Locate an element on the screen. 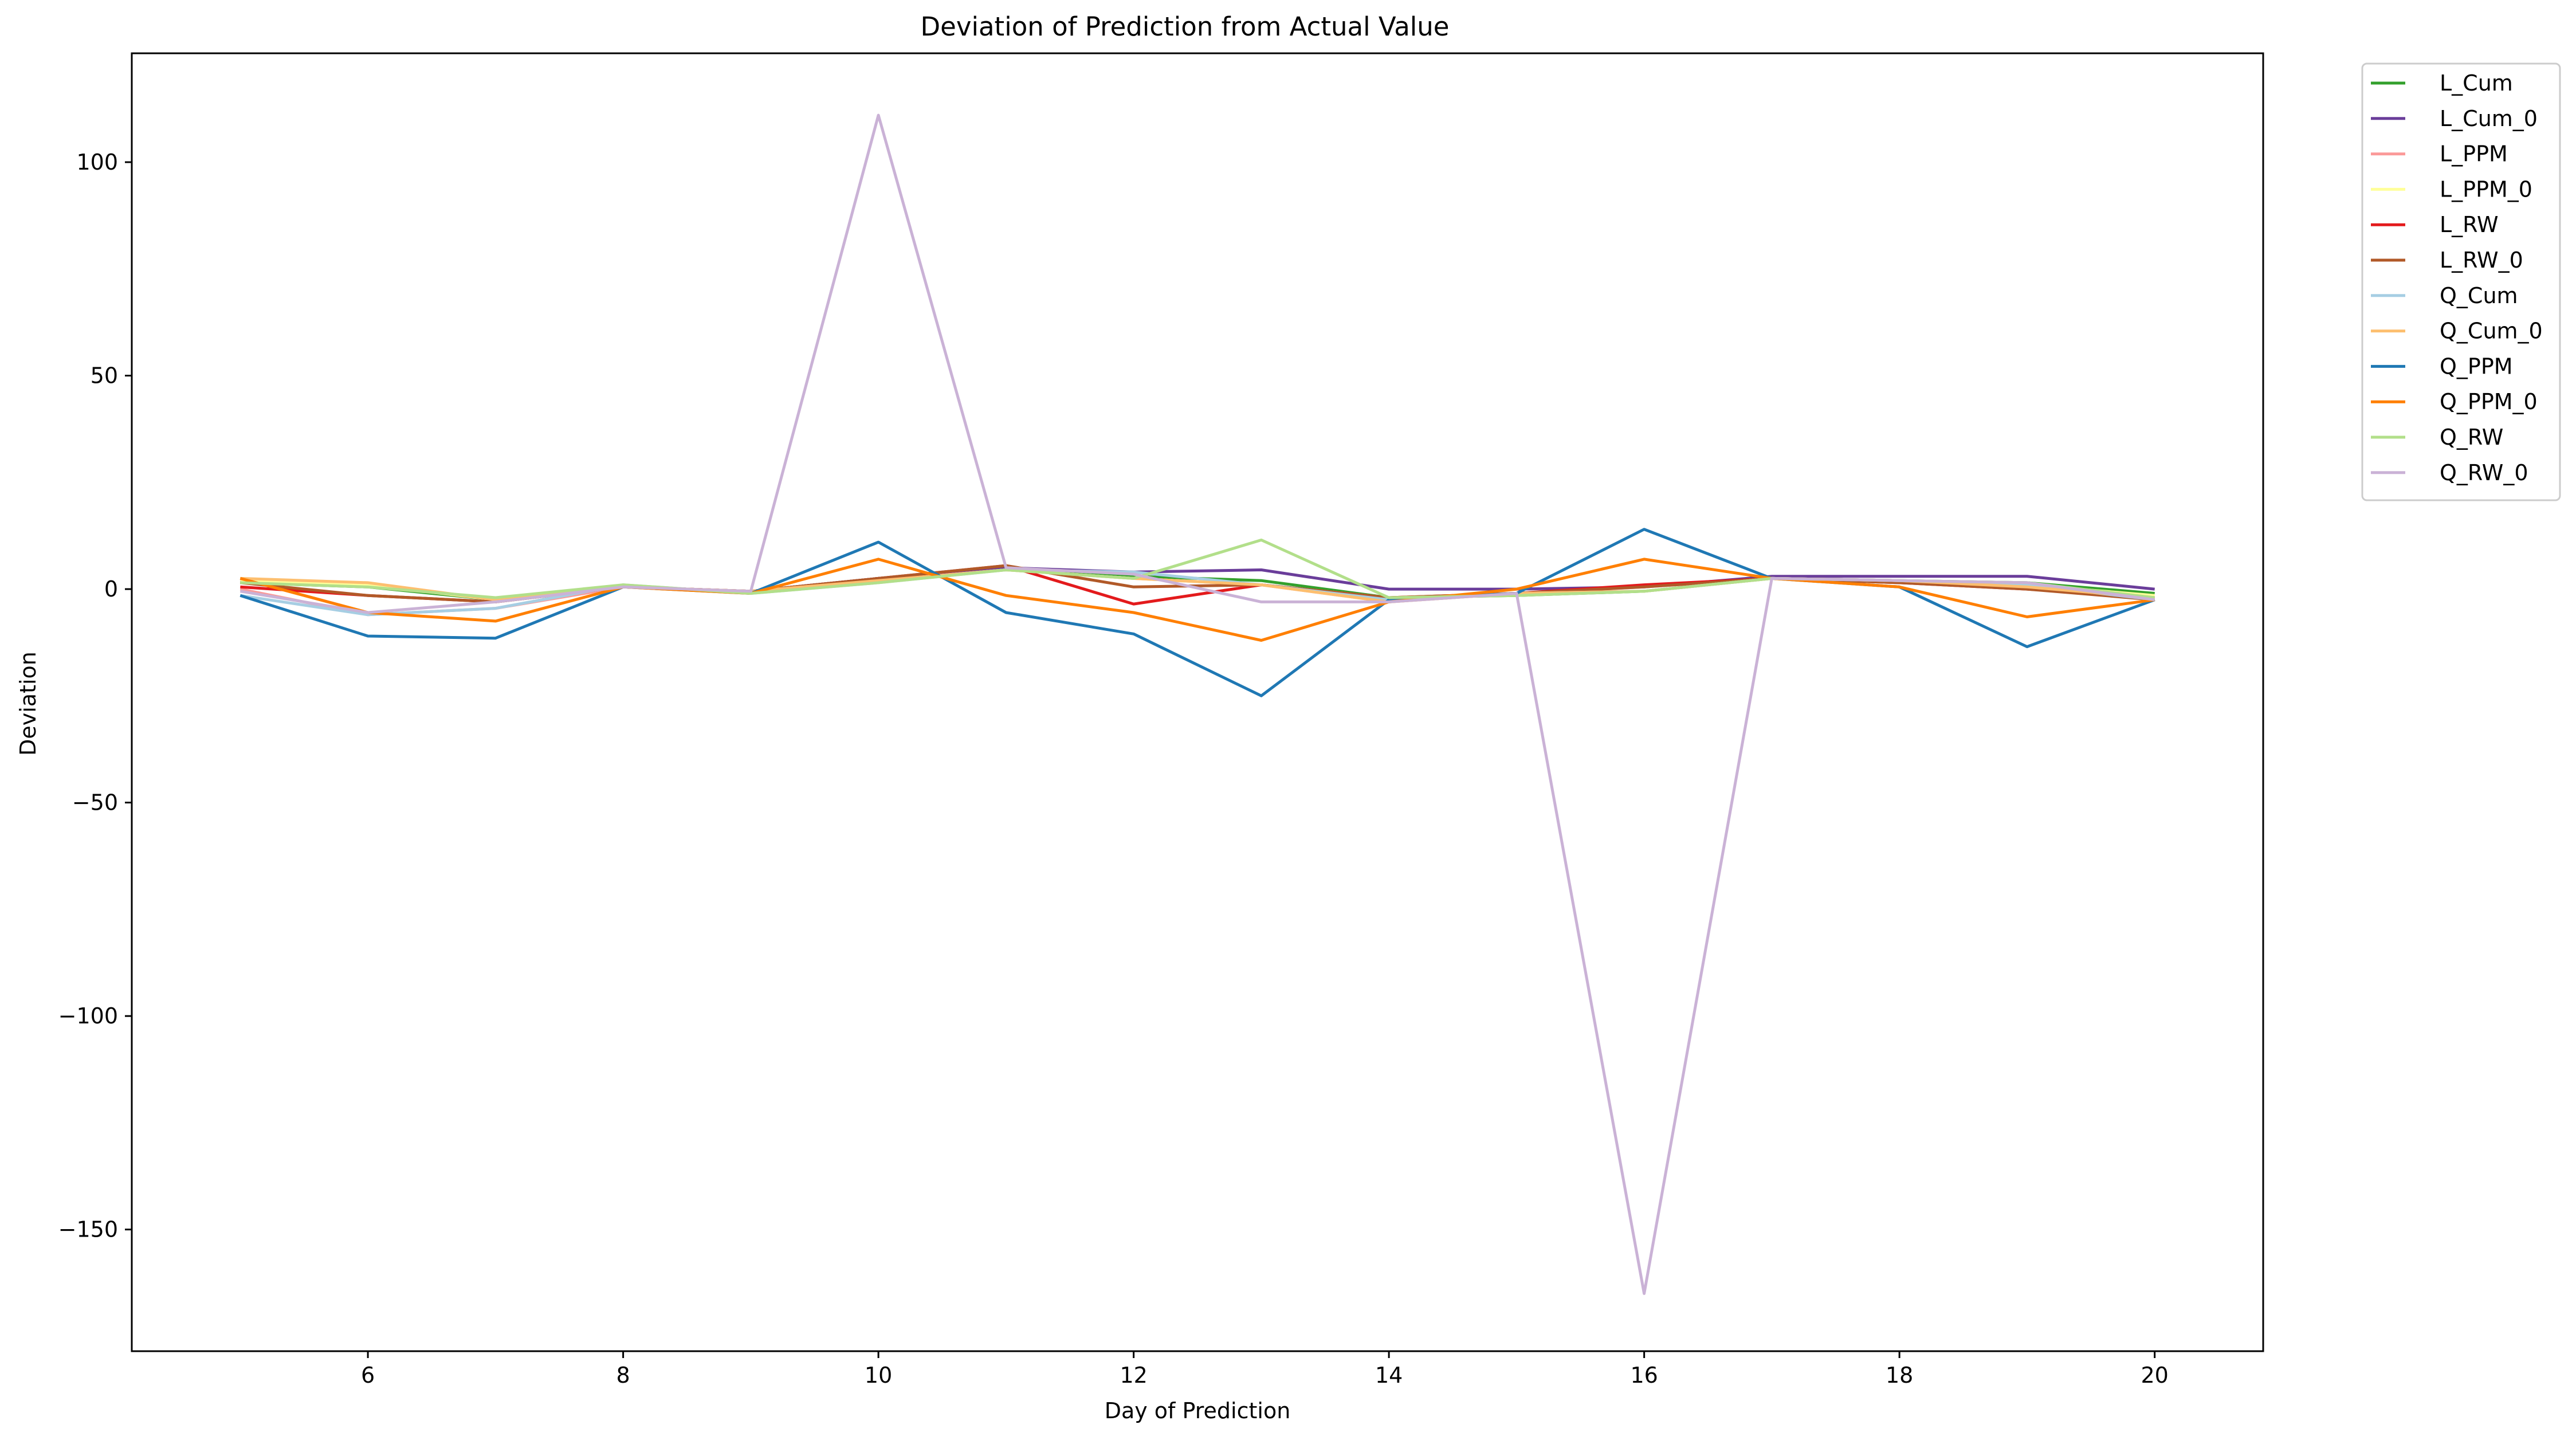 The image size is (2576, 1440). y-tick-label: 100 is located at coordinates (97, 162).